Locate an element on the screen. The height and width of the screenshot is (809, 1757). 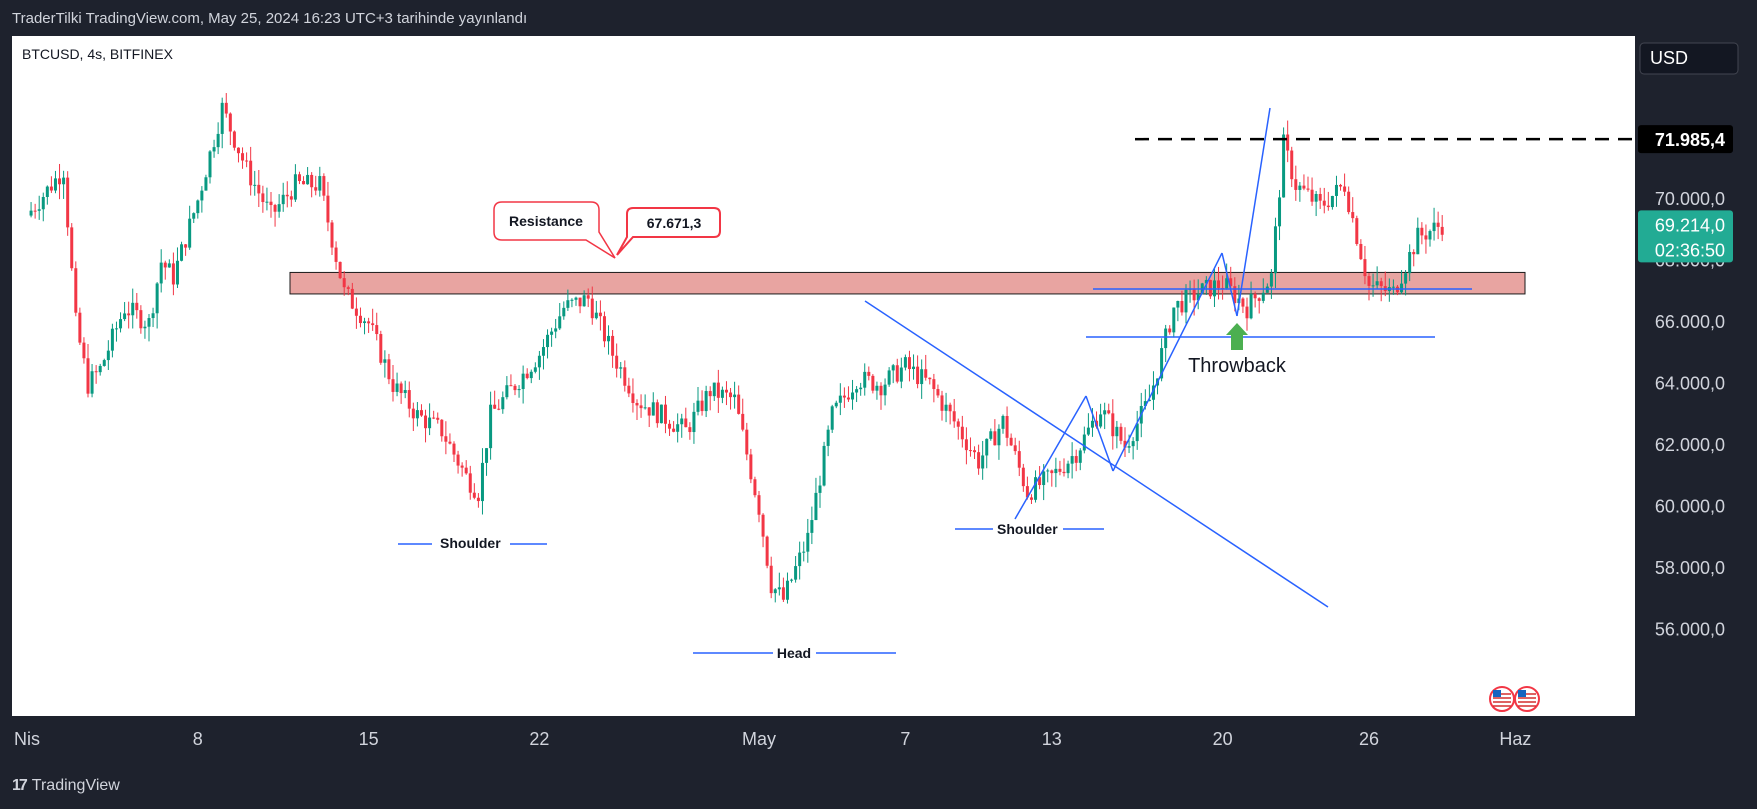
time-tick: May is located at coordinates (759, 739).